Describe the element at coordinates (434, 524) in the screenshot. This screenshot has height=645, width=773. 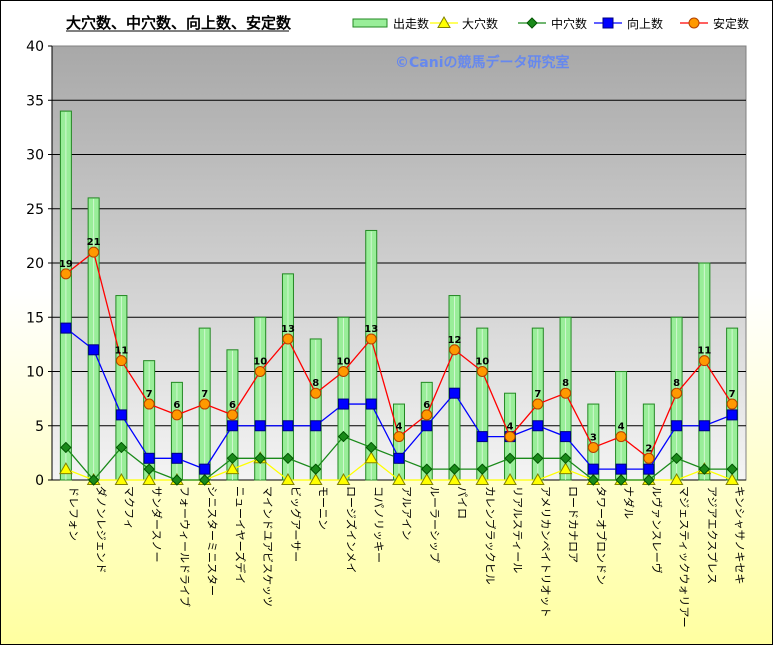
I see `x-tick-label: ルーラーシップ` at that location.